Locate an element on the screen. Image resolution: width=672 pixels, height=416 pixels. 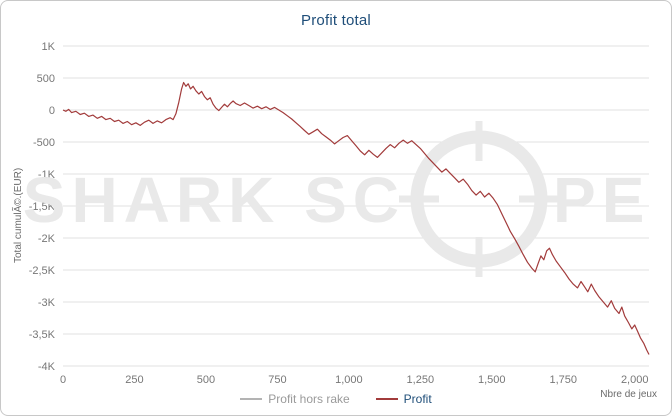
svg-text: -3K is located at coordinates (47, 303).